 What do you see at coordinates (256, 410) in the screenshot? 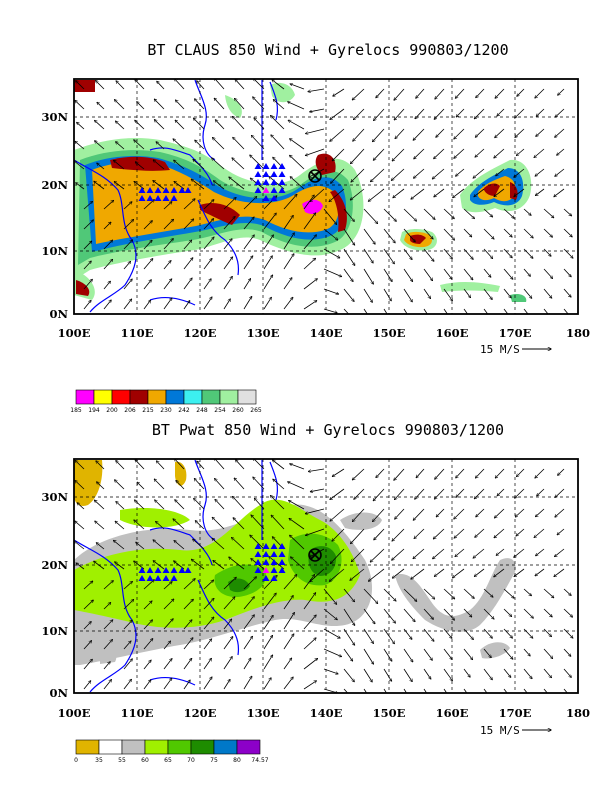
I see `top-colorbar-label: 265` at bounding box center [256, 410].